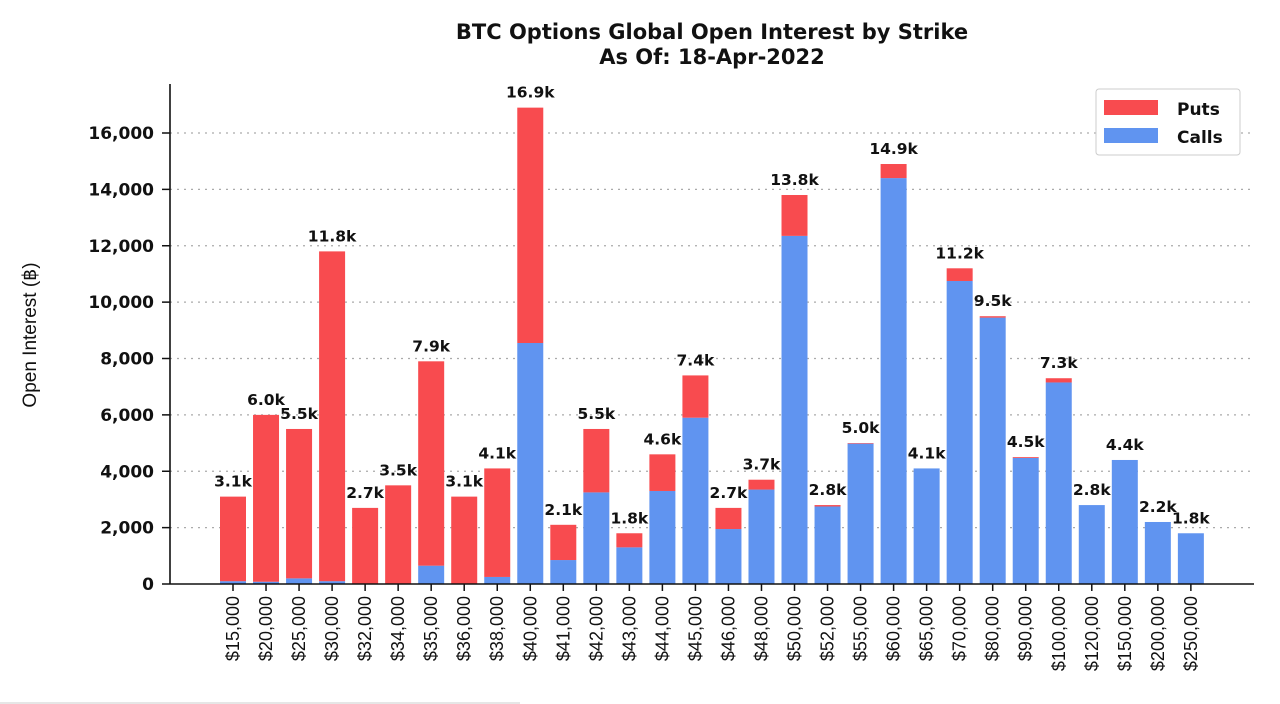  What do you see at coordinates (148, 585) in the screenshot?
I see `y-tick-label: 0` at bounding box center [148, 585].